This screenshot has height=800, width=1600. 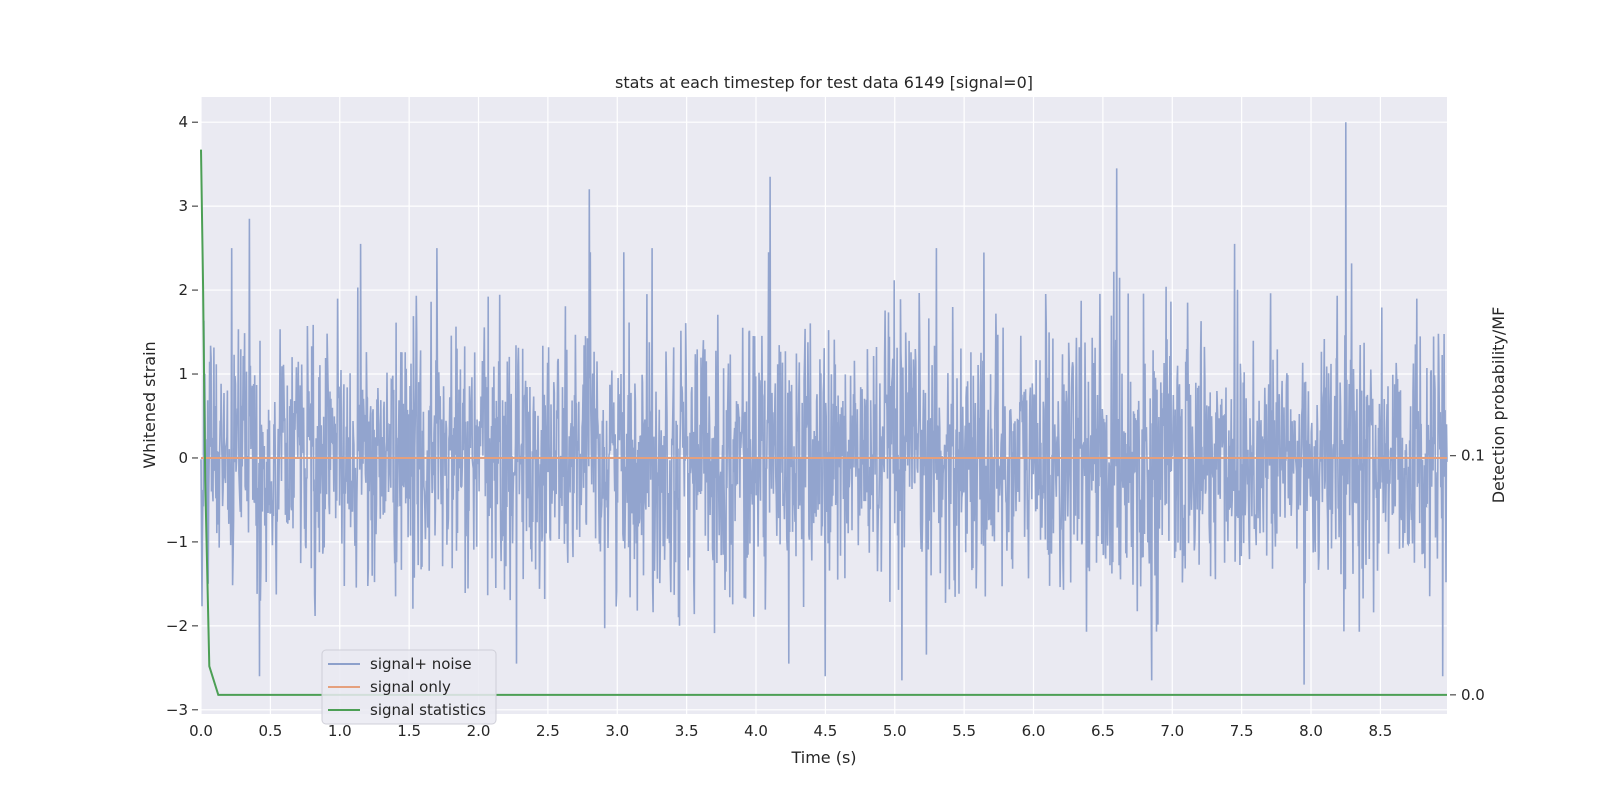 What do you see at coordinates (177, 542) in the screenshot?
I see `y-tick-label: −1` at bounding box center [177, 542].